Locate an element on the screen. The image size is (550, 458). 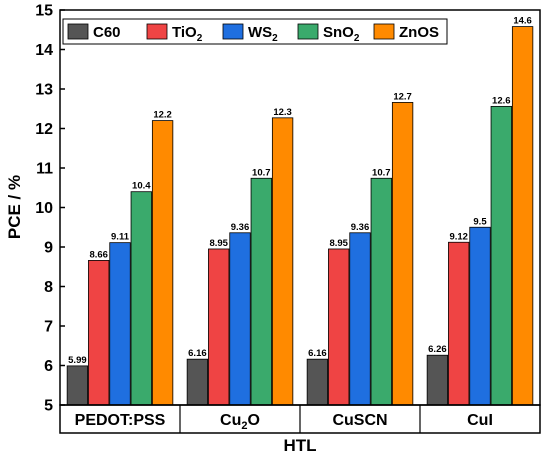
data-label: 9.12 is located at coordinates (458, 236).